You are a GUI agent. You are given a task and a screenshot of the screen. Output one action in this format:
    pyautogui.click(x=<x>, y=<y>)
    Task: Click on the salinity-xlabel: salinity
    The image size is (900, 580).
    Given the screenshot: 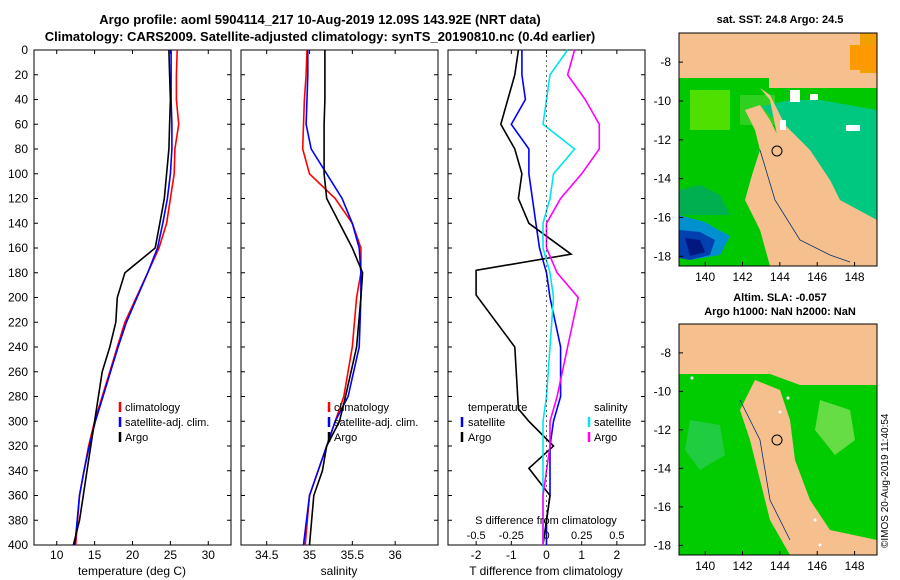 What is the action you would take?
    pyautogui.click(x=339, y=571)
    